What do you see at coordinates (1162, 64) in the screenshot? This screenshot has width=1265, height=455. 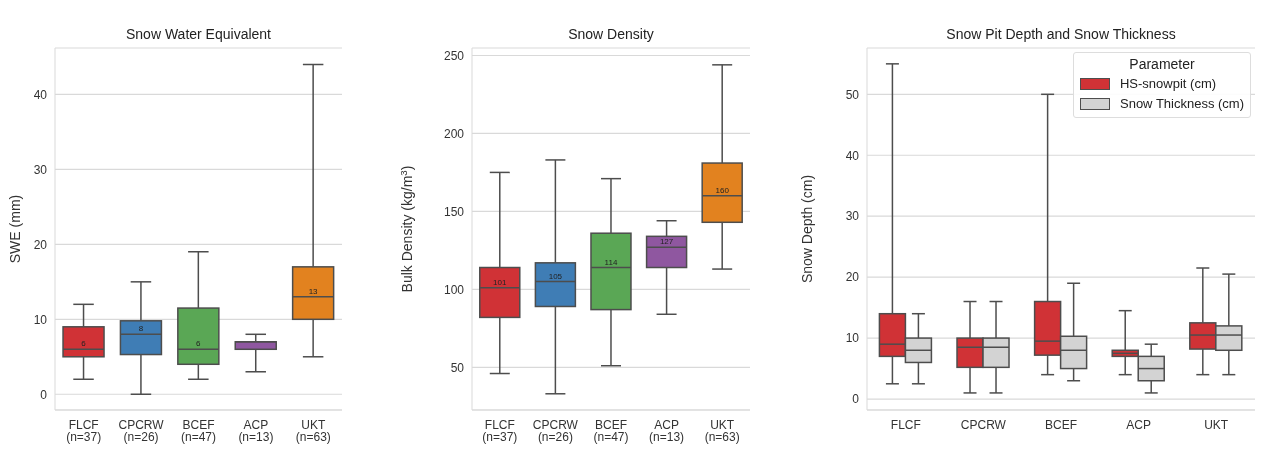 I see `legend-title: Parameter` at bounding box center [1162, 64].